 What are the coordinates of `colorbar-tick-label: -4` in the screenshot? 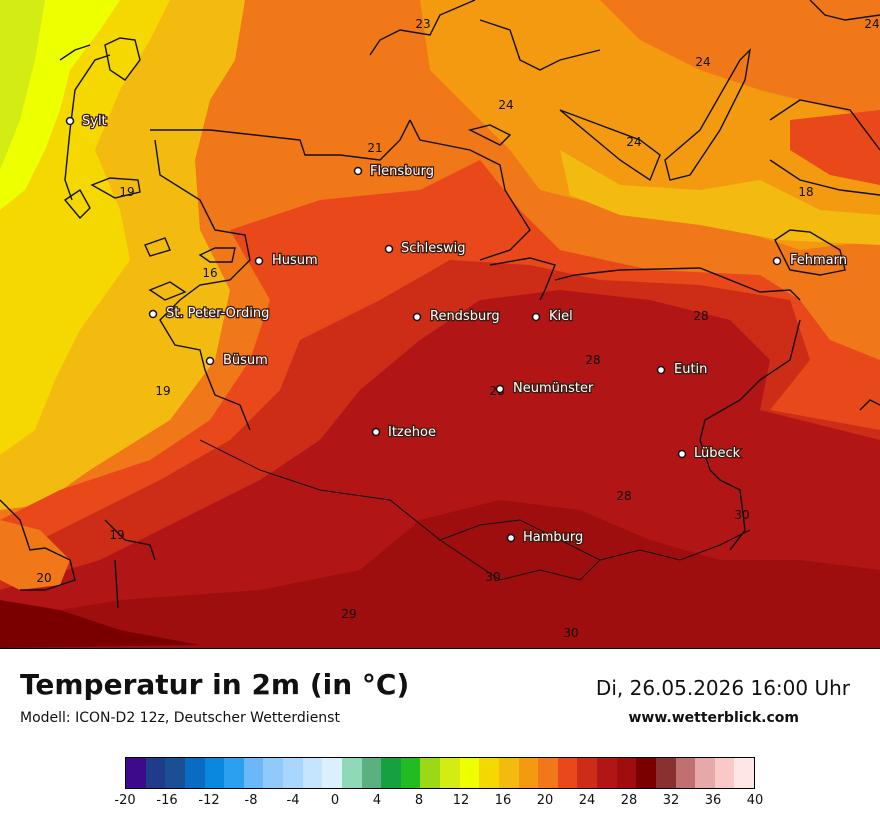 It's located at (293, 800).